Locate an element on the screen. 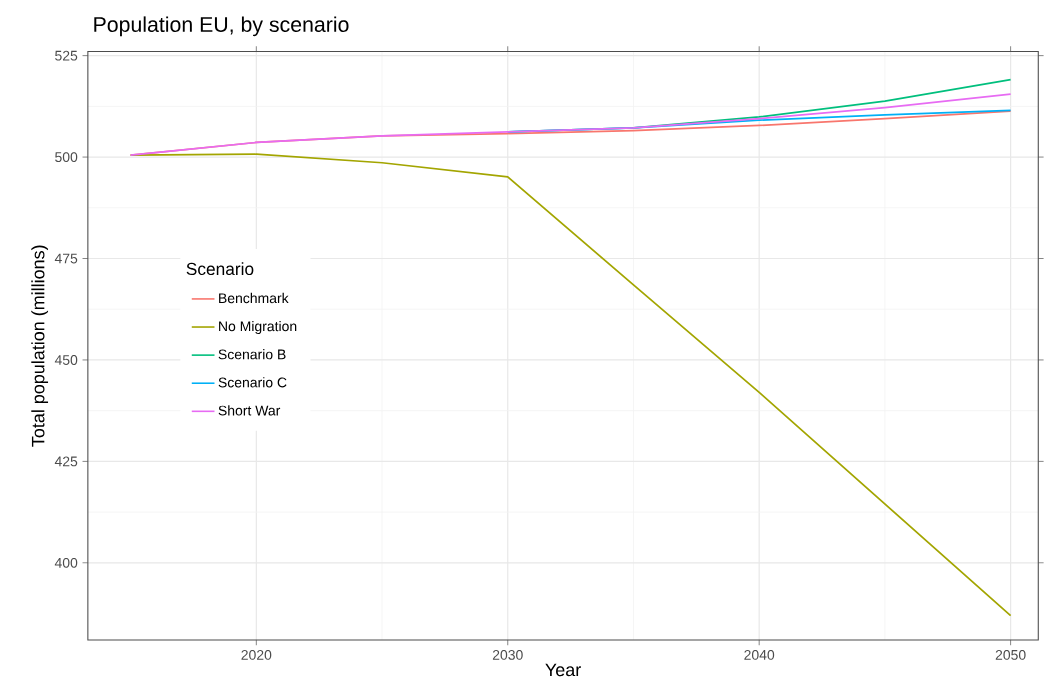 This screenshot has height=699, width=1044. x-tick-label: 2040 is located at coordinates (759, 655).